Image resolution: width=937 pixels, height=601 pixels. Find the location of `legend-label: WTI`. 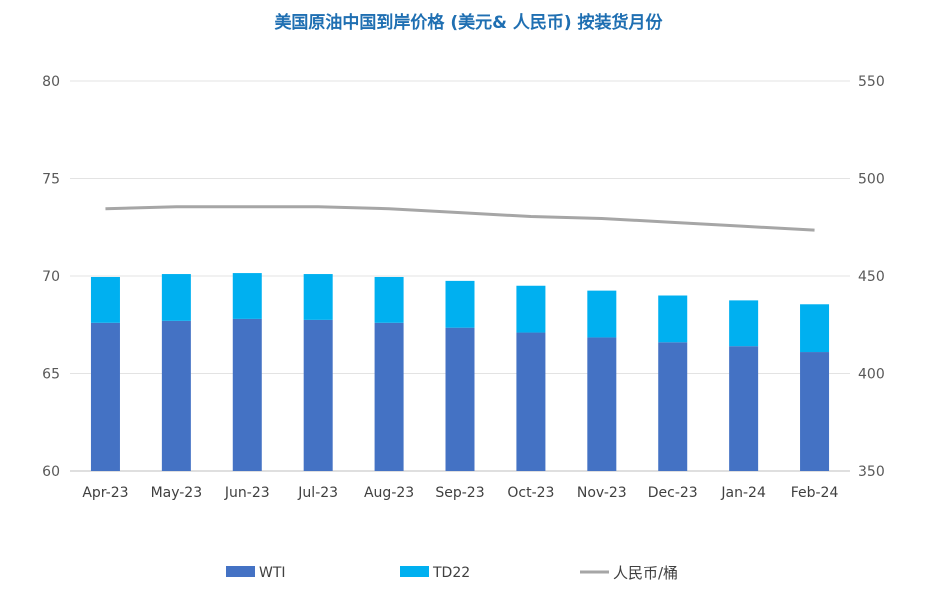

legend-label: WTI is located at coordinates (272, 573).